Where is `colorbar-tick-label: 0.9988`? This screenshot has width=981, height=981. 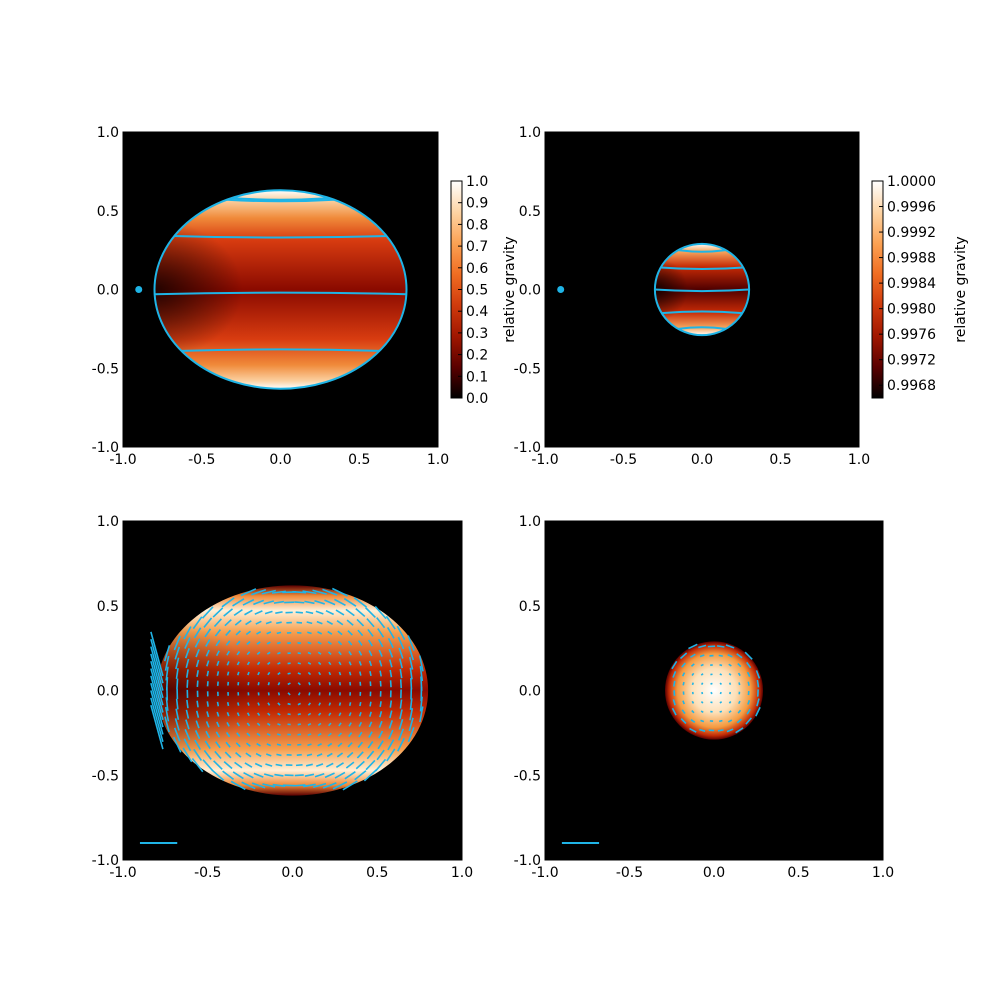
colorbar-tick-label: 0.9988 is located at coordinates (911, 259).